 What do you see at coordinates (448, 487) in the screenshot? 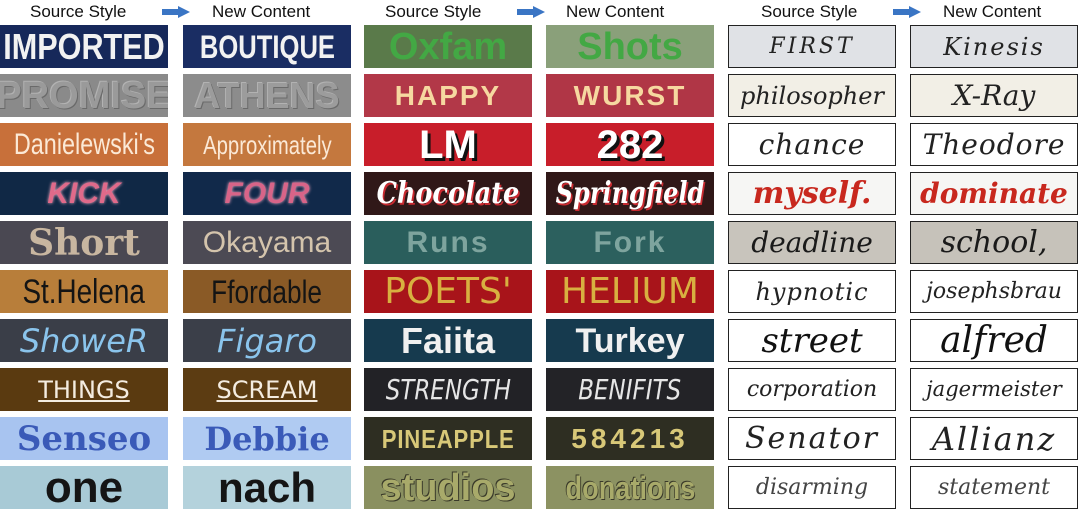
I see `source-style-image: studios` at bounding box center [448, 487].